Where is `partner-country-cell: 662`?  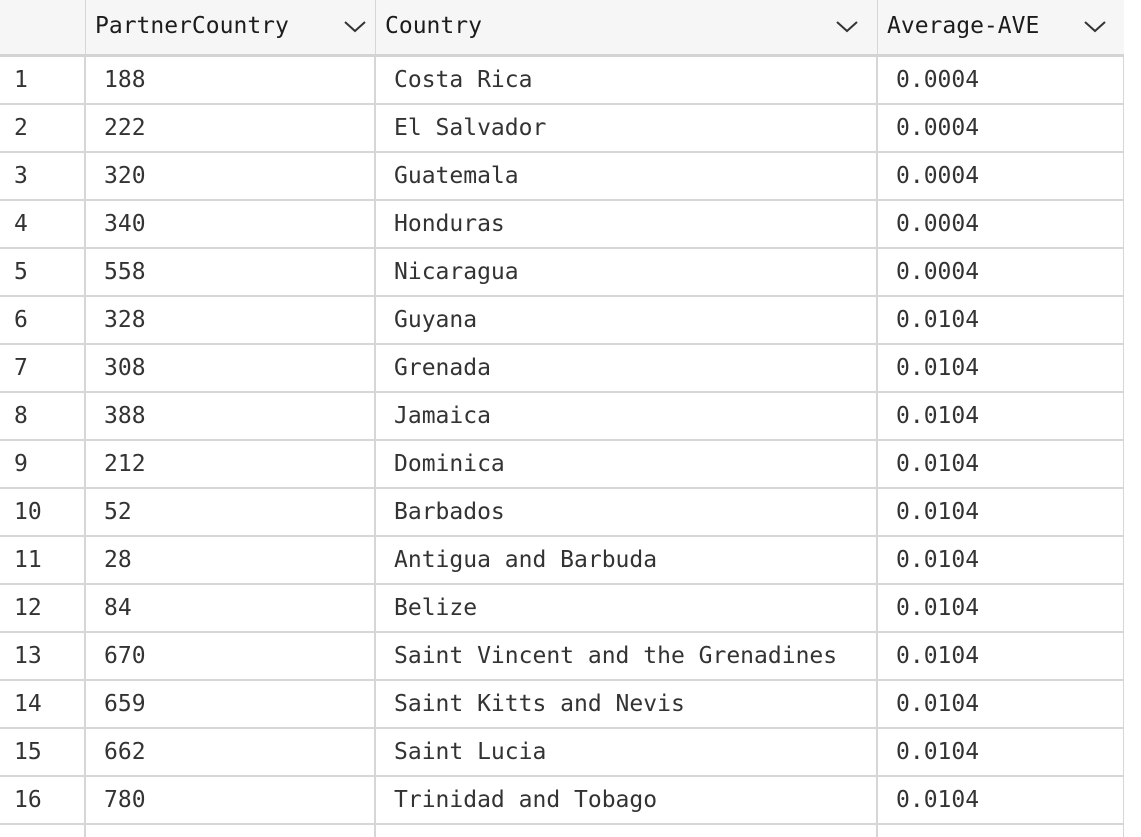 partner-country-cell: 662 is located at coordinates (231, 752).